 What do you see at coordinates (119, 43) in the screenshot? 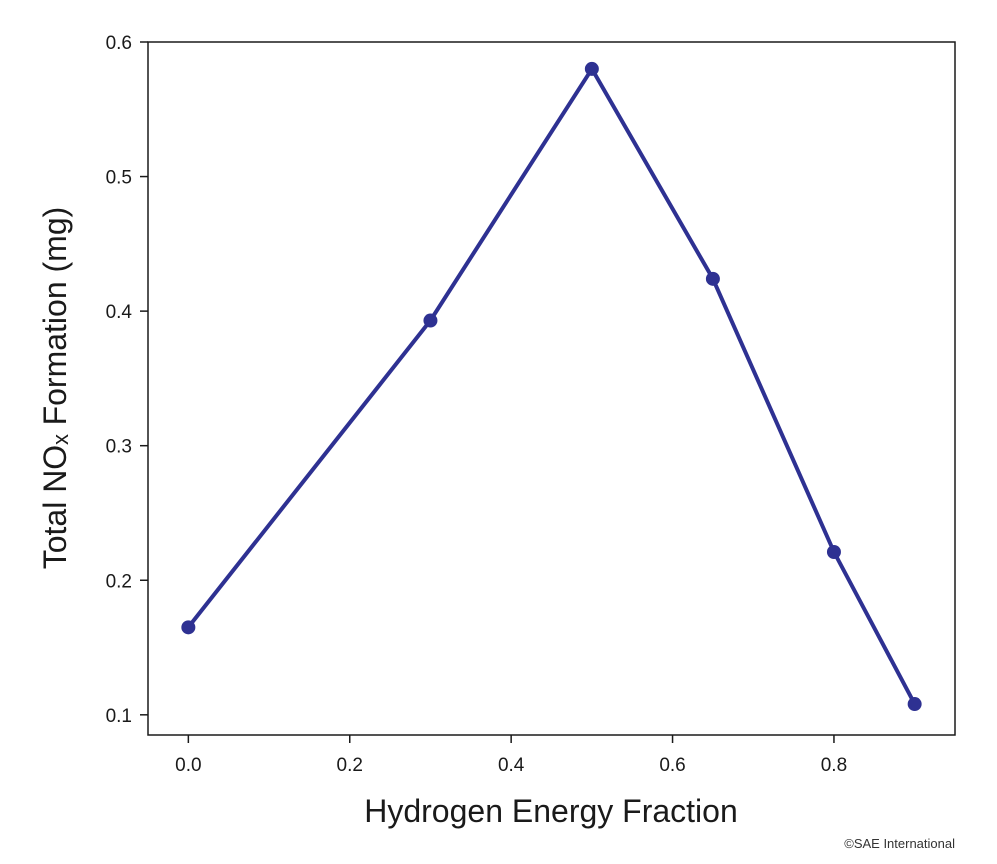
I see `y-tick-label: 0.6` at bounding box center [119, 43].